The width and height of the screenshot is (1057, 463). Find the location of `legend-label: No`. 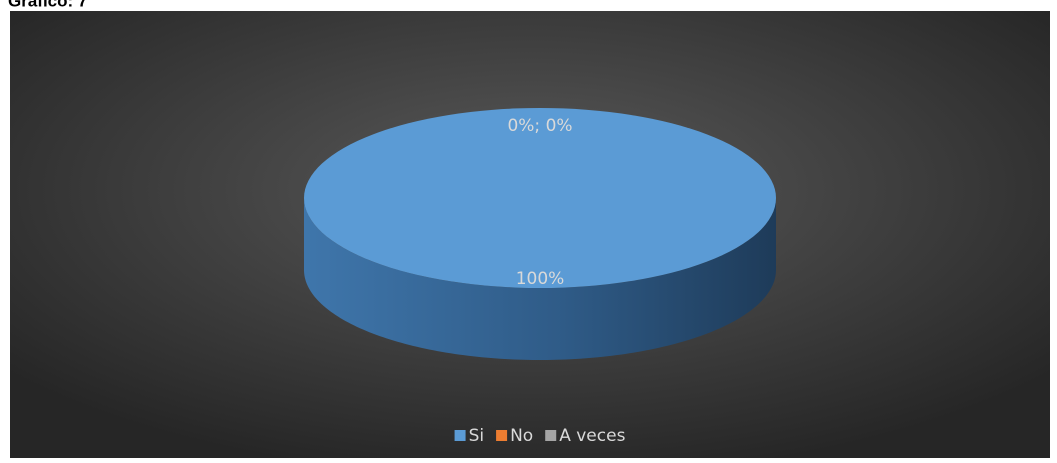

legend-label: No is located at coordinates (521, 436).